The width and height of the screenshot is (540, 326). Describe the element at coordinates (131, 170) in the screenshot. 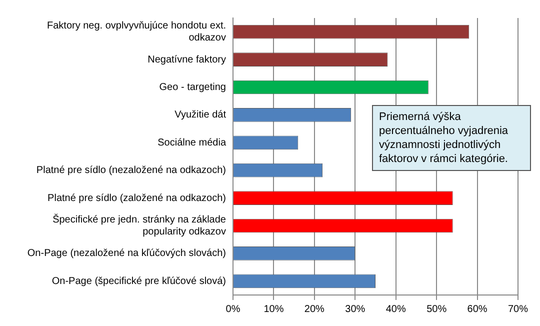

I see `y-tick-label: Platné pre sídlo (nezaložené na odkazoch)` at that location.